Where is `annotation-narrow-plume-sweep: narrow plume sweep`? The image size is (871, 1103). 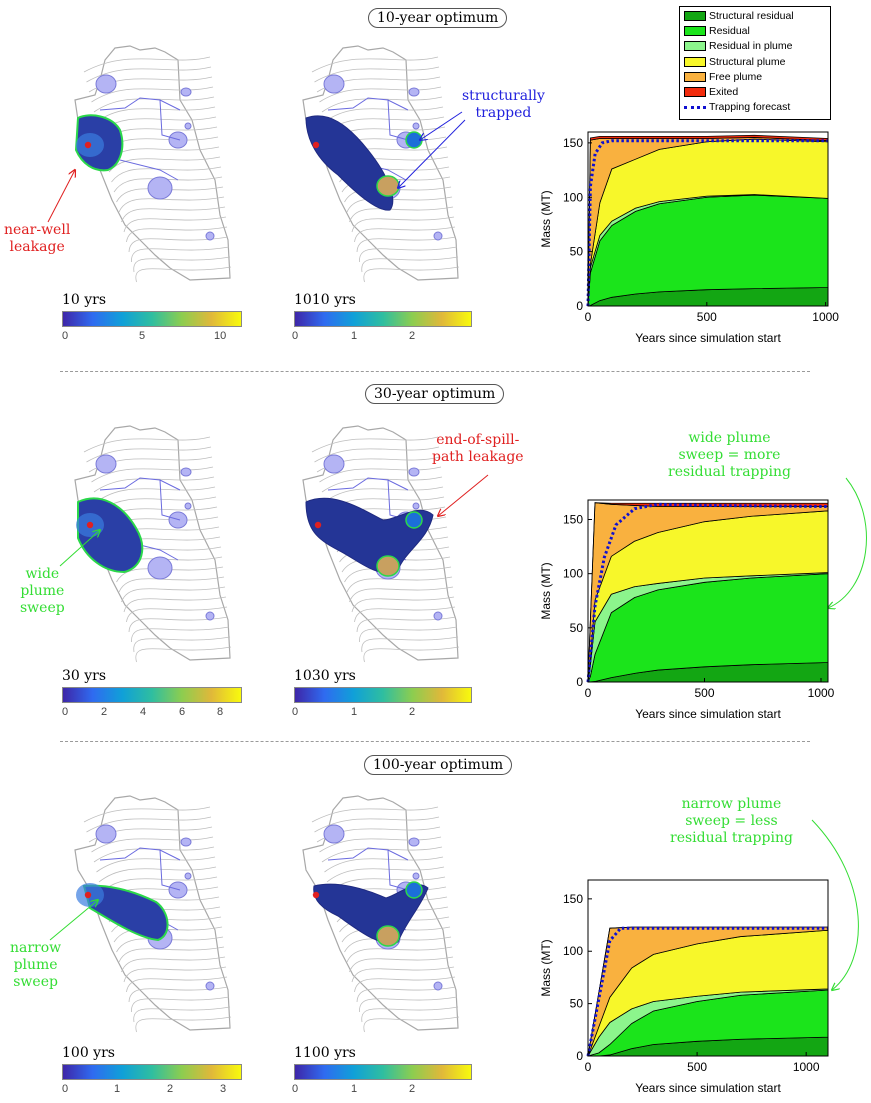 annotation-narrow-plume-sweep: narrow plume sweep is located at coordinates (36, 965).